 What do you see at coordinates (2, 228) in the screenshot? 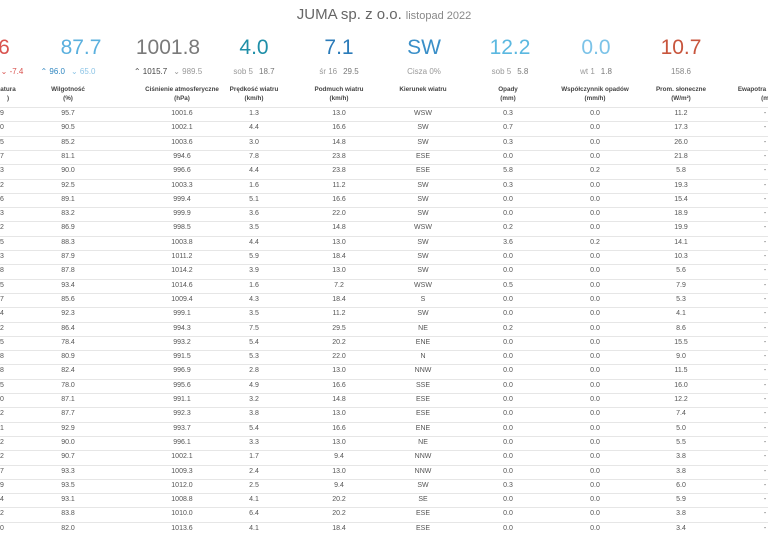
I see `table-cell: 2` at bounding box center [2, 228].